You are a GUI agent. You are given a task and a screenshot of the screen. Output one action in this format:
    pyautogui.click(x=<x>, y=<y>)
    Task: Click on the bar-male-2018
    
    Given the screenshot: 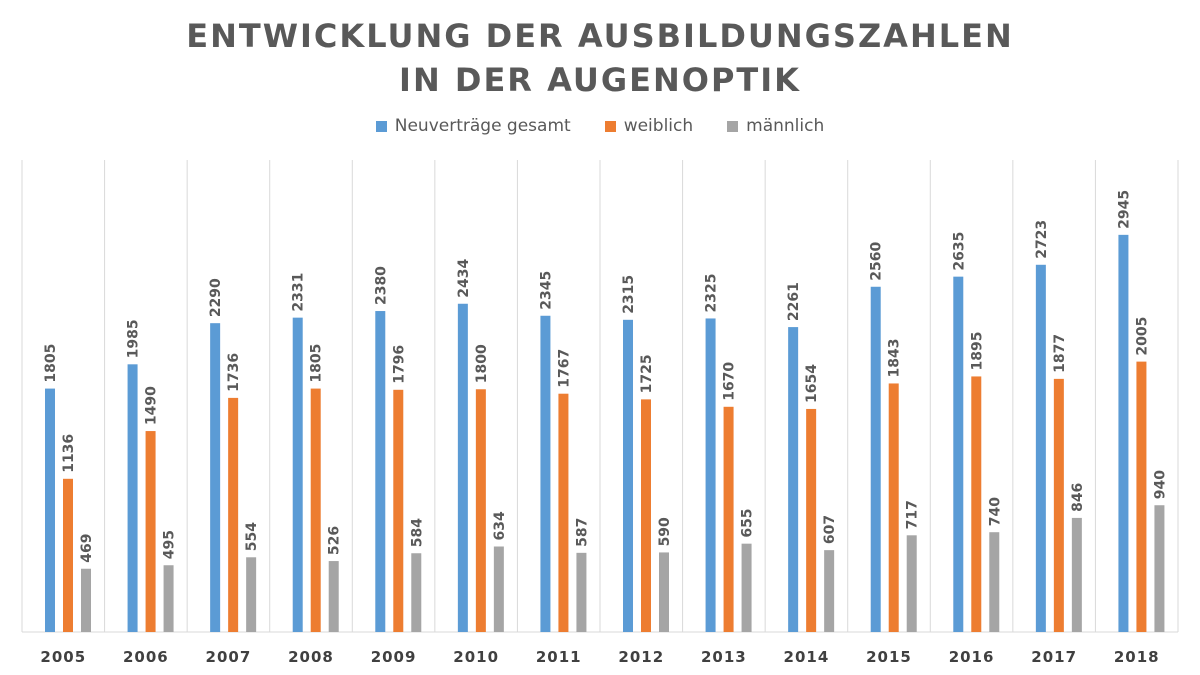 What is the action you would take?
    pyautogui.click(x=1159, y=568)
    